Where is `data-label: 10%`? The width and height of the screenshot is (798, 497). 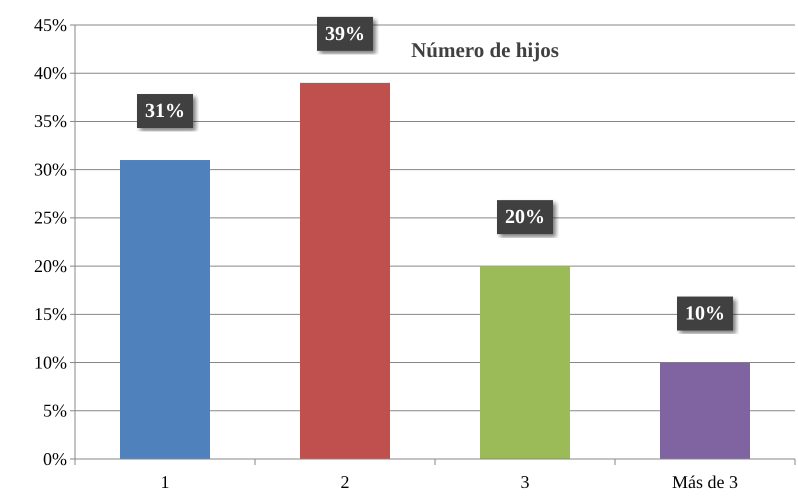
data-label: 10% is located at coordinates (705, 313).